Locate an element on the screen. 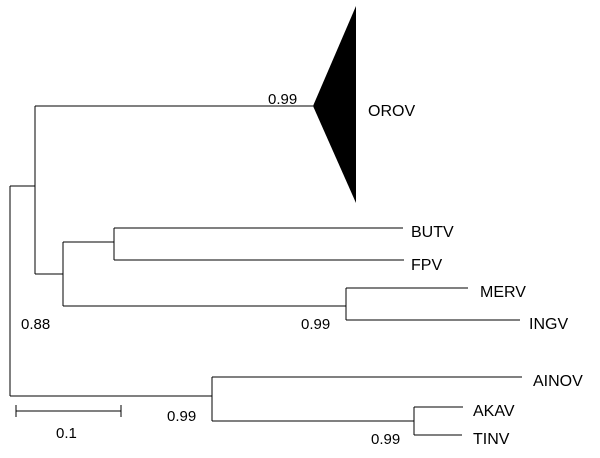 The height and width of the screenshot is (458, 600). orov-collapsed-clade is located at coordinates (334, 104).